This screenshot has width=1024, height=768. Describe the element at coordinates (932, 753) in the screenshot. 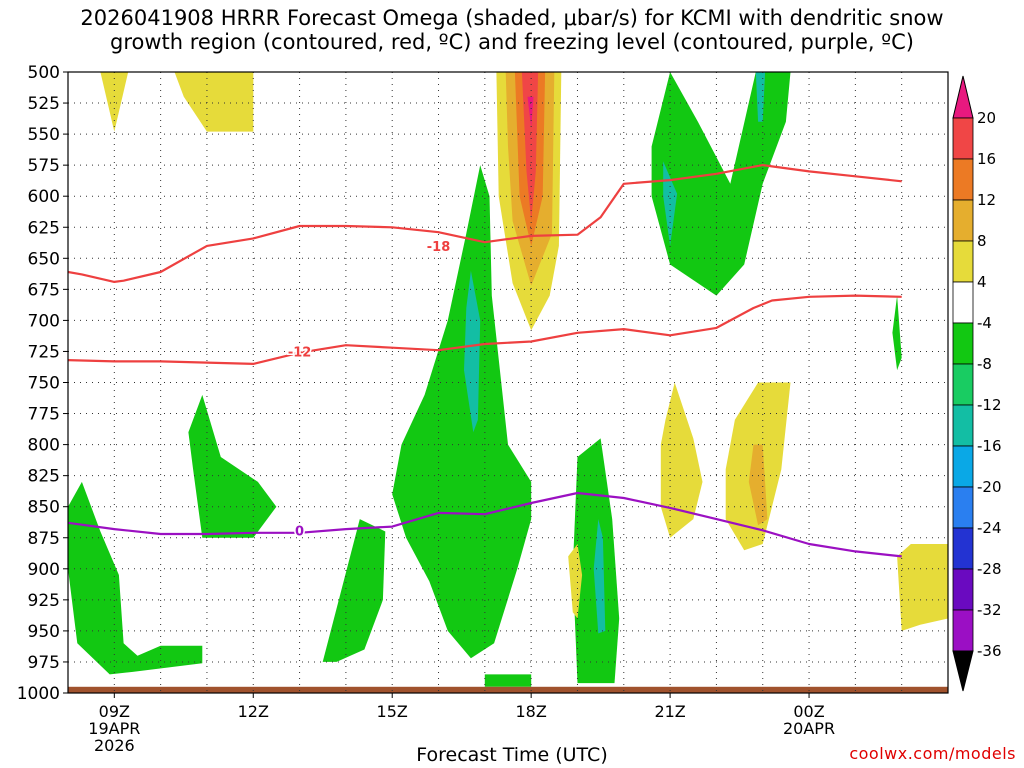

I see `source-credit: coolwx.com/models` at that location.